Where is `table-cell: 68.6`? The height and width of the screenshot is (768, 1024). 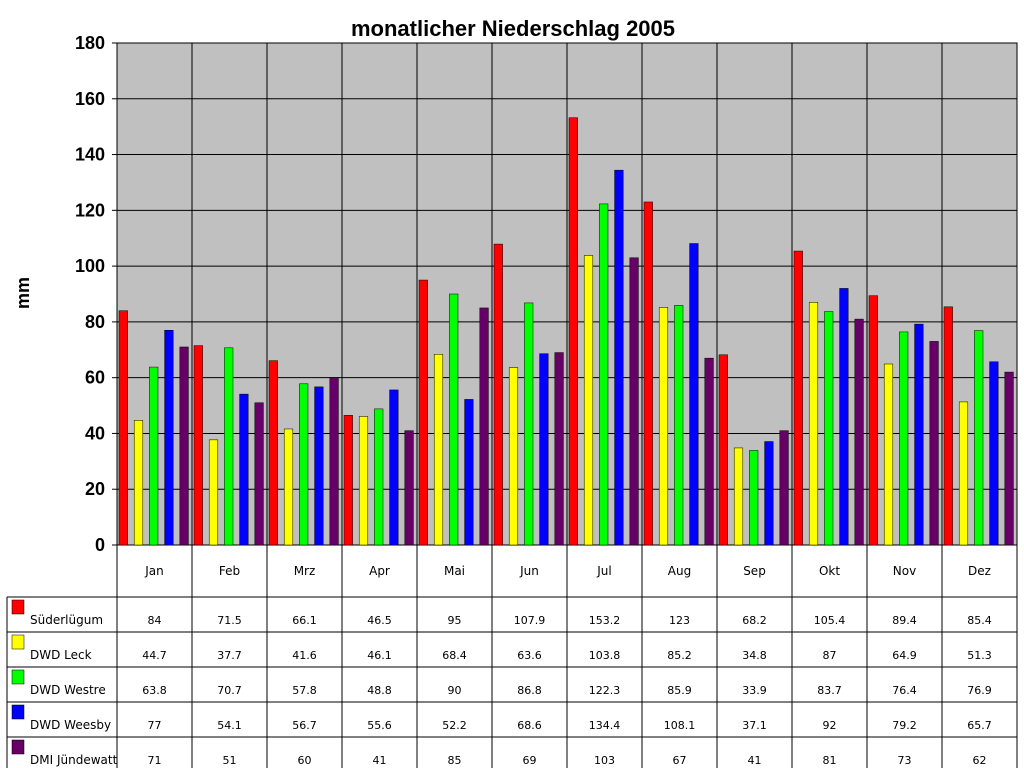
table-cell: 68.6 is located at coordinates (529, 725).